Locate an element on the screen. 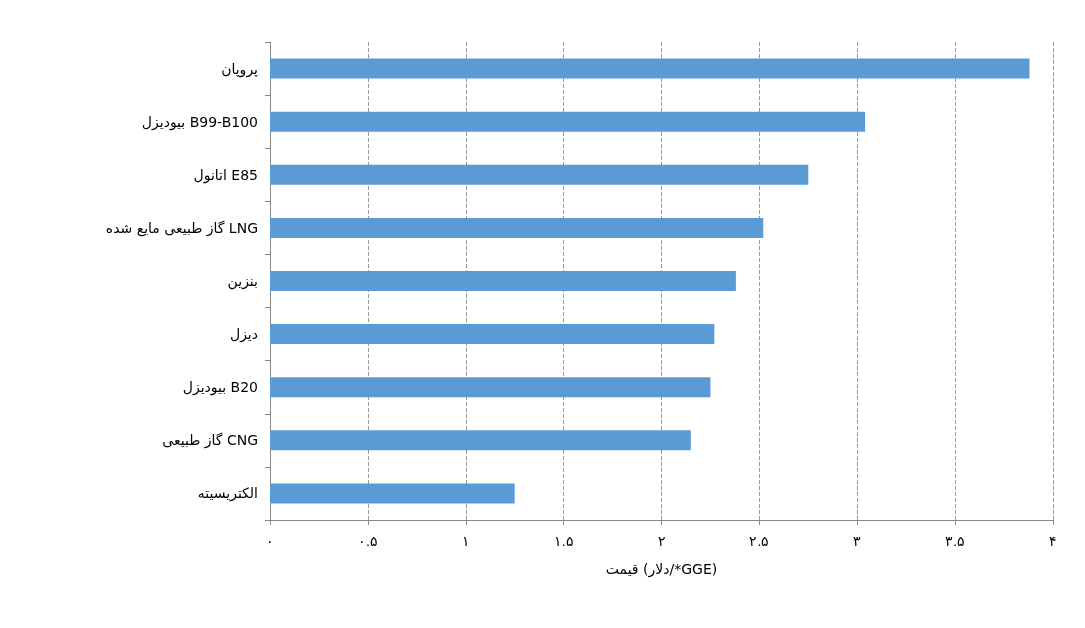  x-tick-label: ۲.۵ is located at coordinates (759, 541).